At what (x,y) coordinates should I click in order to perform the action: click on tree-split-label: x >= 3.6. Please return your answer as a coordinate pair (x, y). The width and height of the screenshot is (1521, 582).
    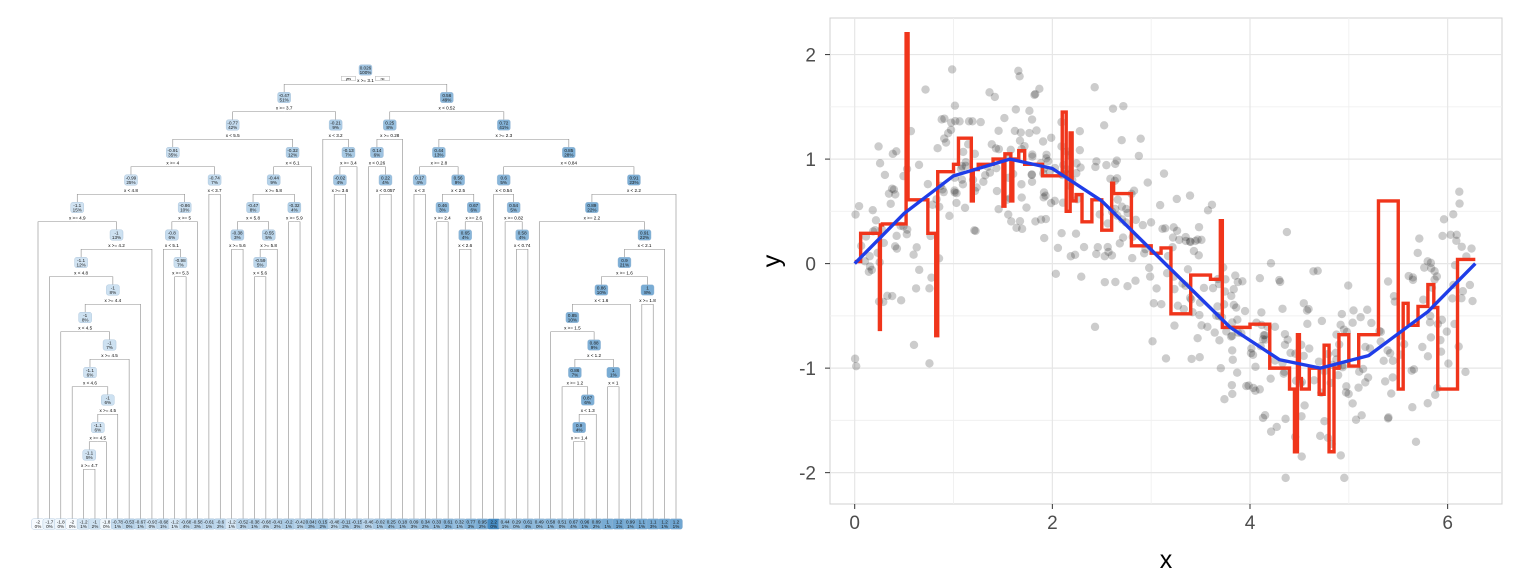
    Looking at the image, I should click on (340, 190).